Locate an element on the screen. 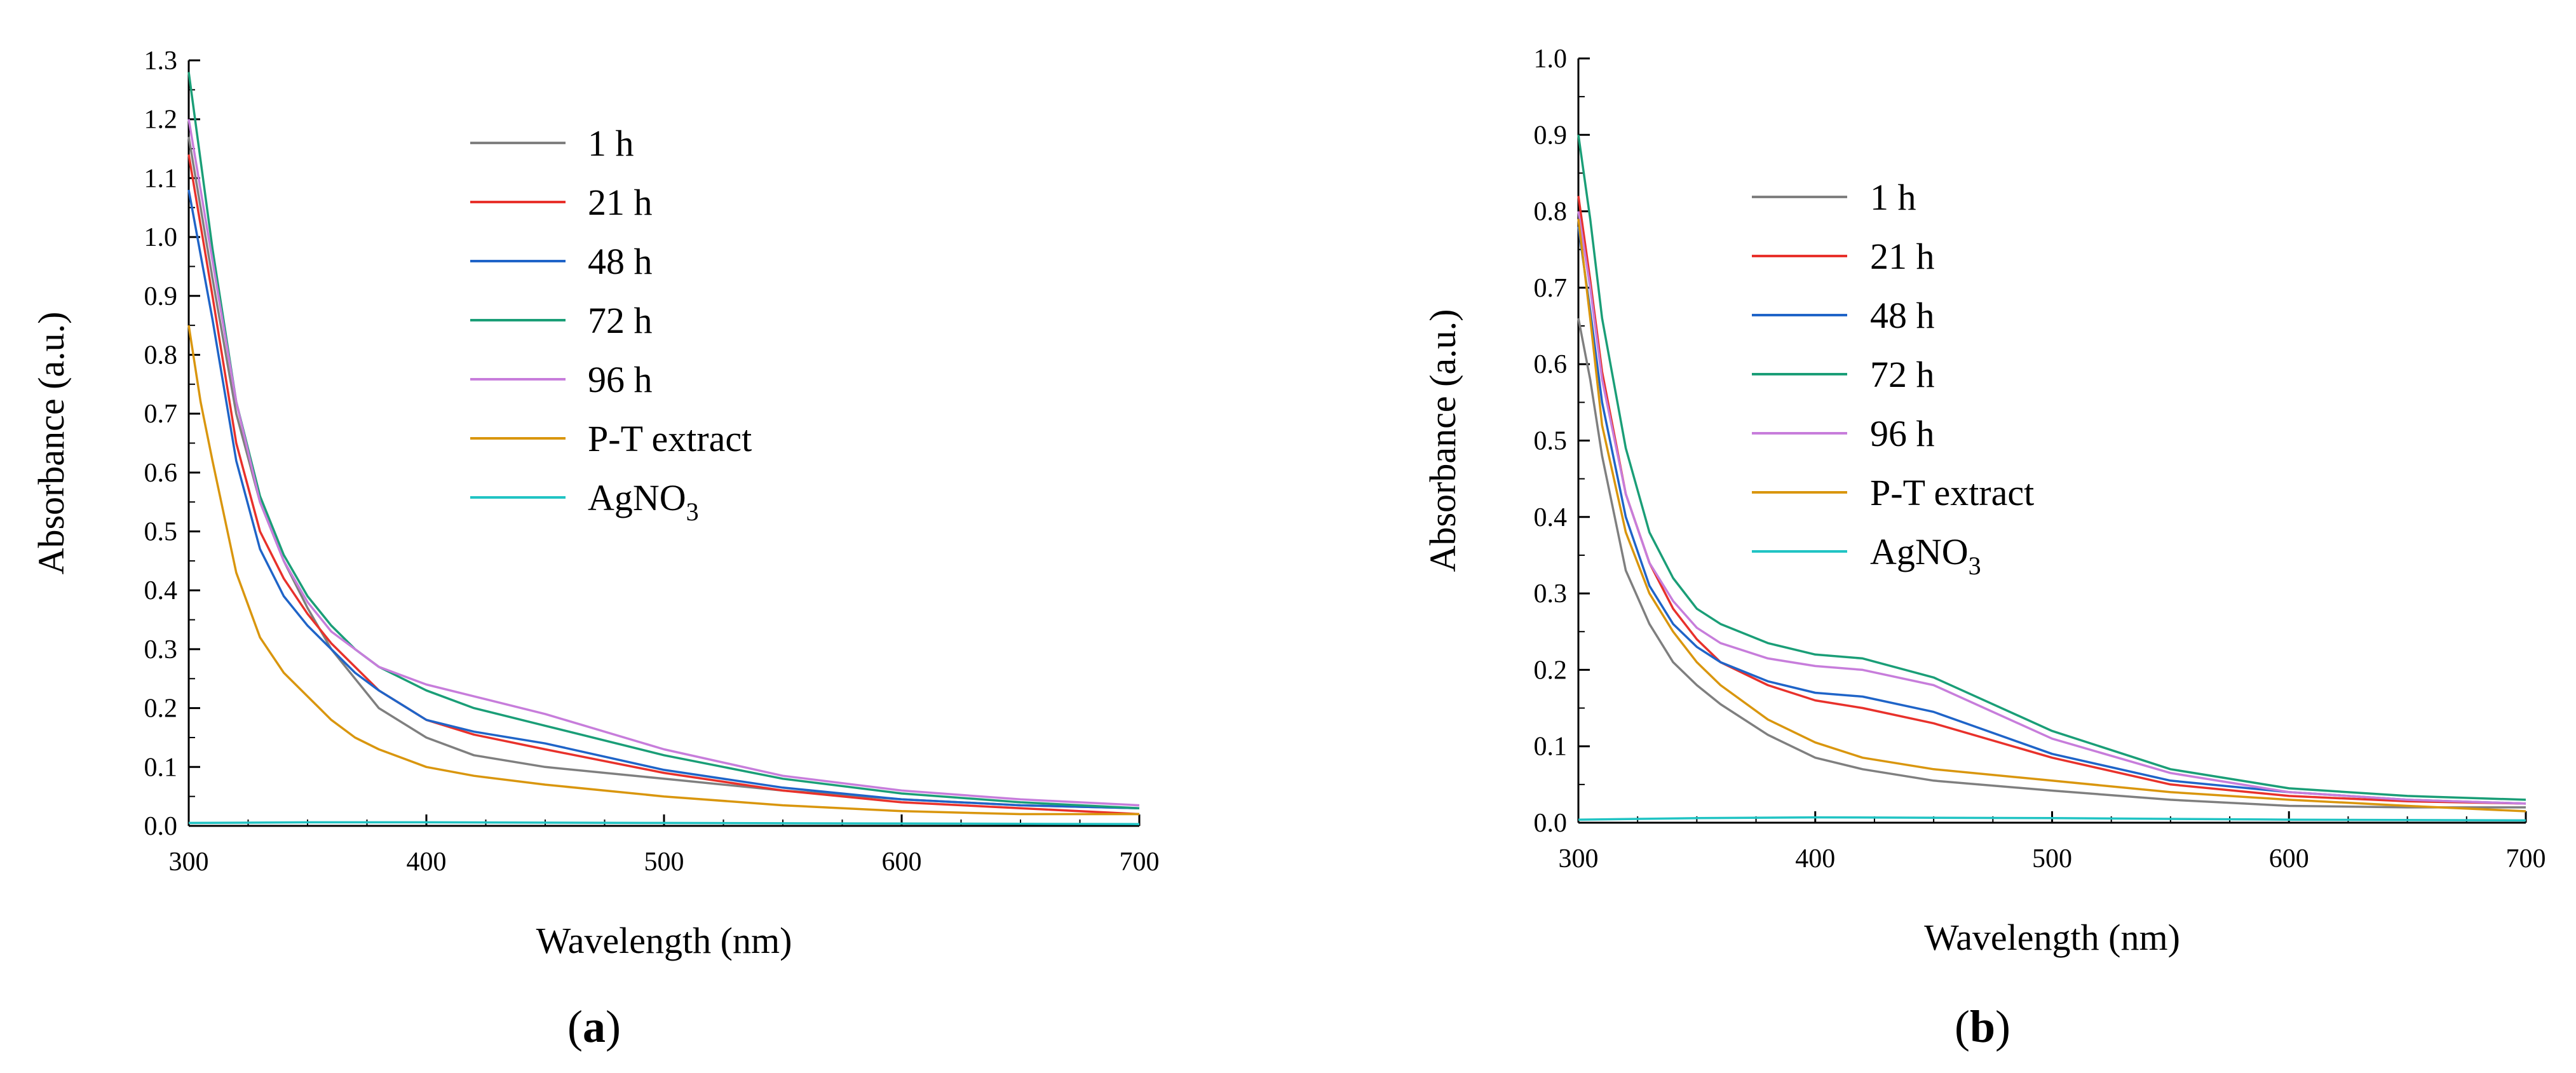 This screenshot has height=1073, width=2576. panel-letter: a is located at coordinates (594, 1026).